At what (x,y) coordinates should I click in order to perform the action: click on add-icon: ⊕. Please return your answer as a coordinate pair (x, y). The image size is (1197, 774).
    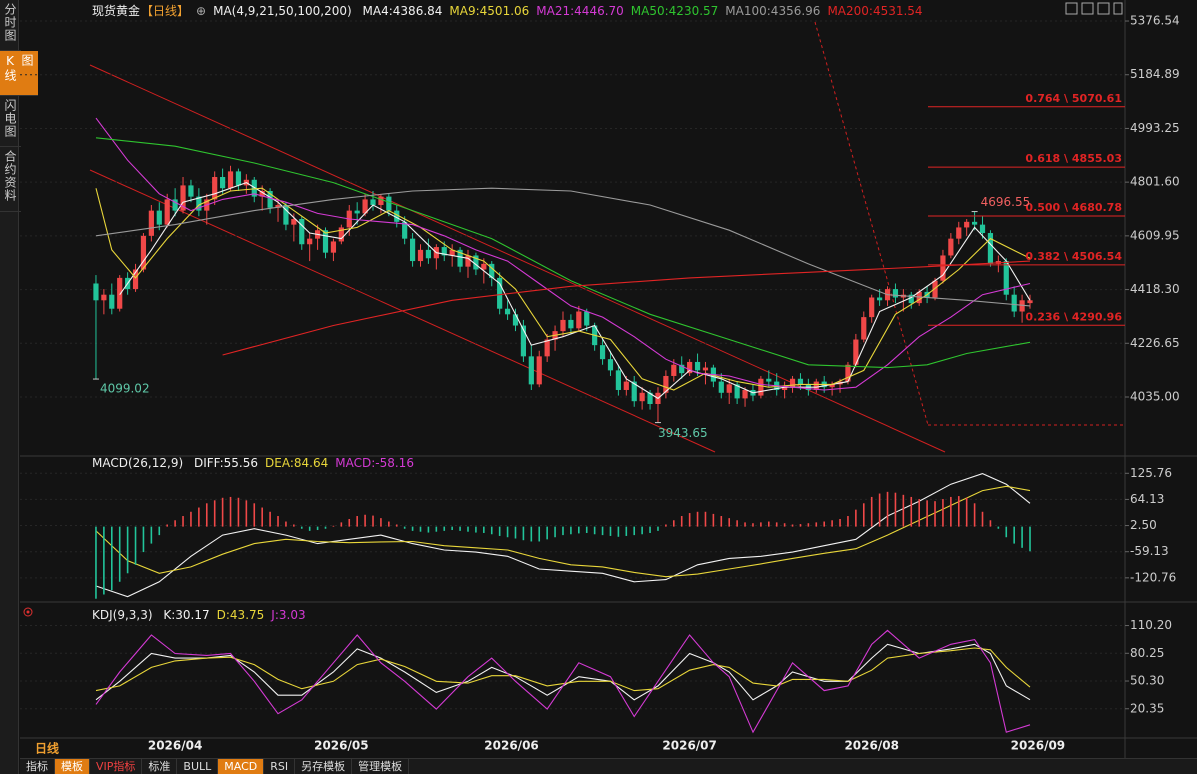
    Looking at the image, I should click on (201, 11).